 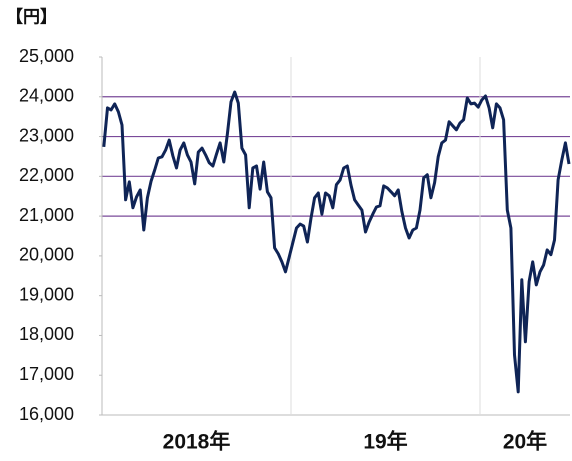 What do you see at coordinates (46, 414) in the screenshot?
I see `y-tick-label: 16,000` at bounding box center [46, 414].